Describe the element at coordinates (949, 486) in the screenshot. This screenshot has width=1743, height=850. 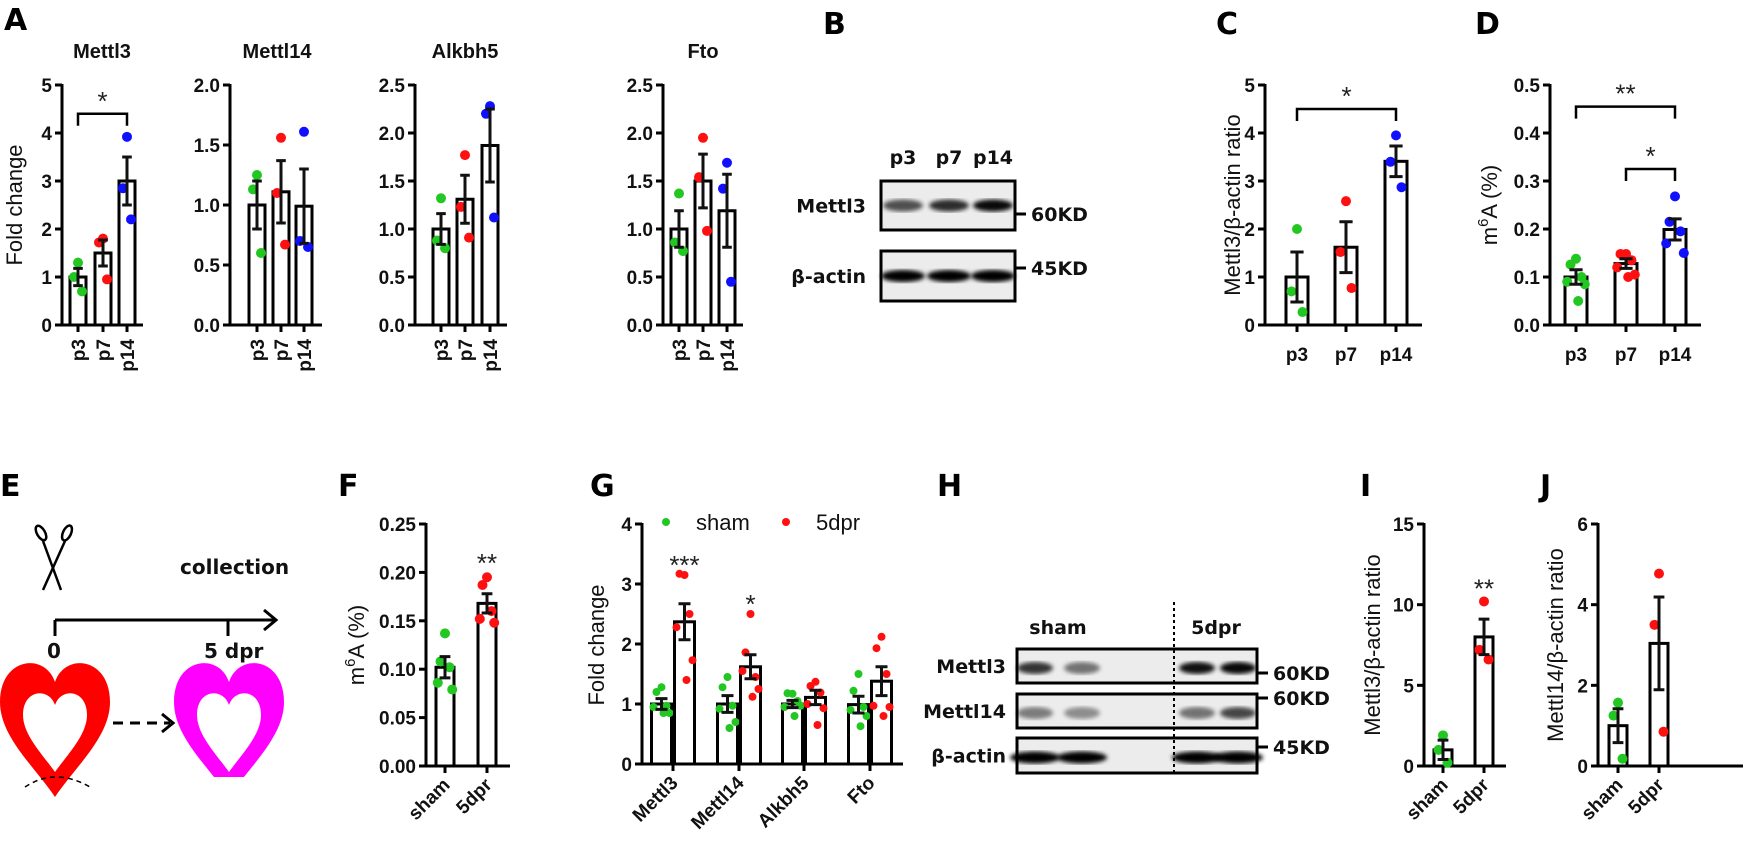
I see `panel-label-h: H` at that location.